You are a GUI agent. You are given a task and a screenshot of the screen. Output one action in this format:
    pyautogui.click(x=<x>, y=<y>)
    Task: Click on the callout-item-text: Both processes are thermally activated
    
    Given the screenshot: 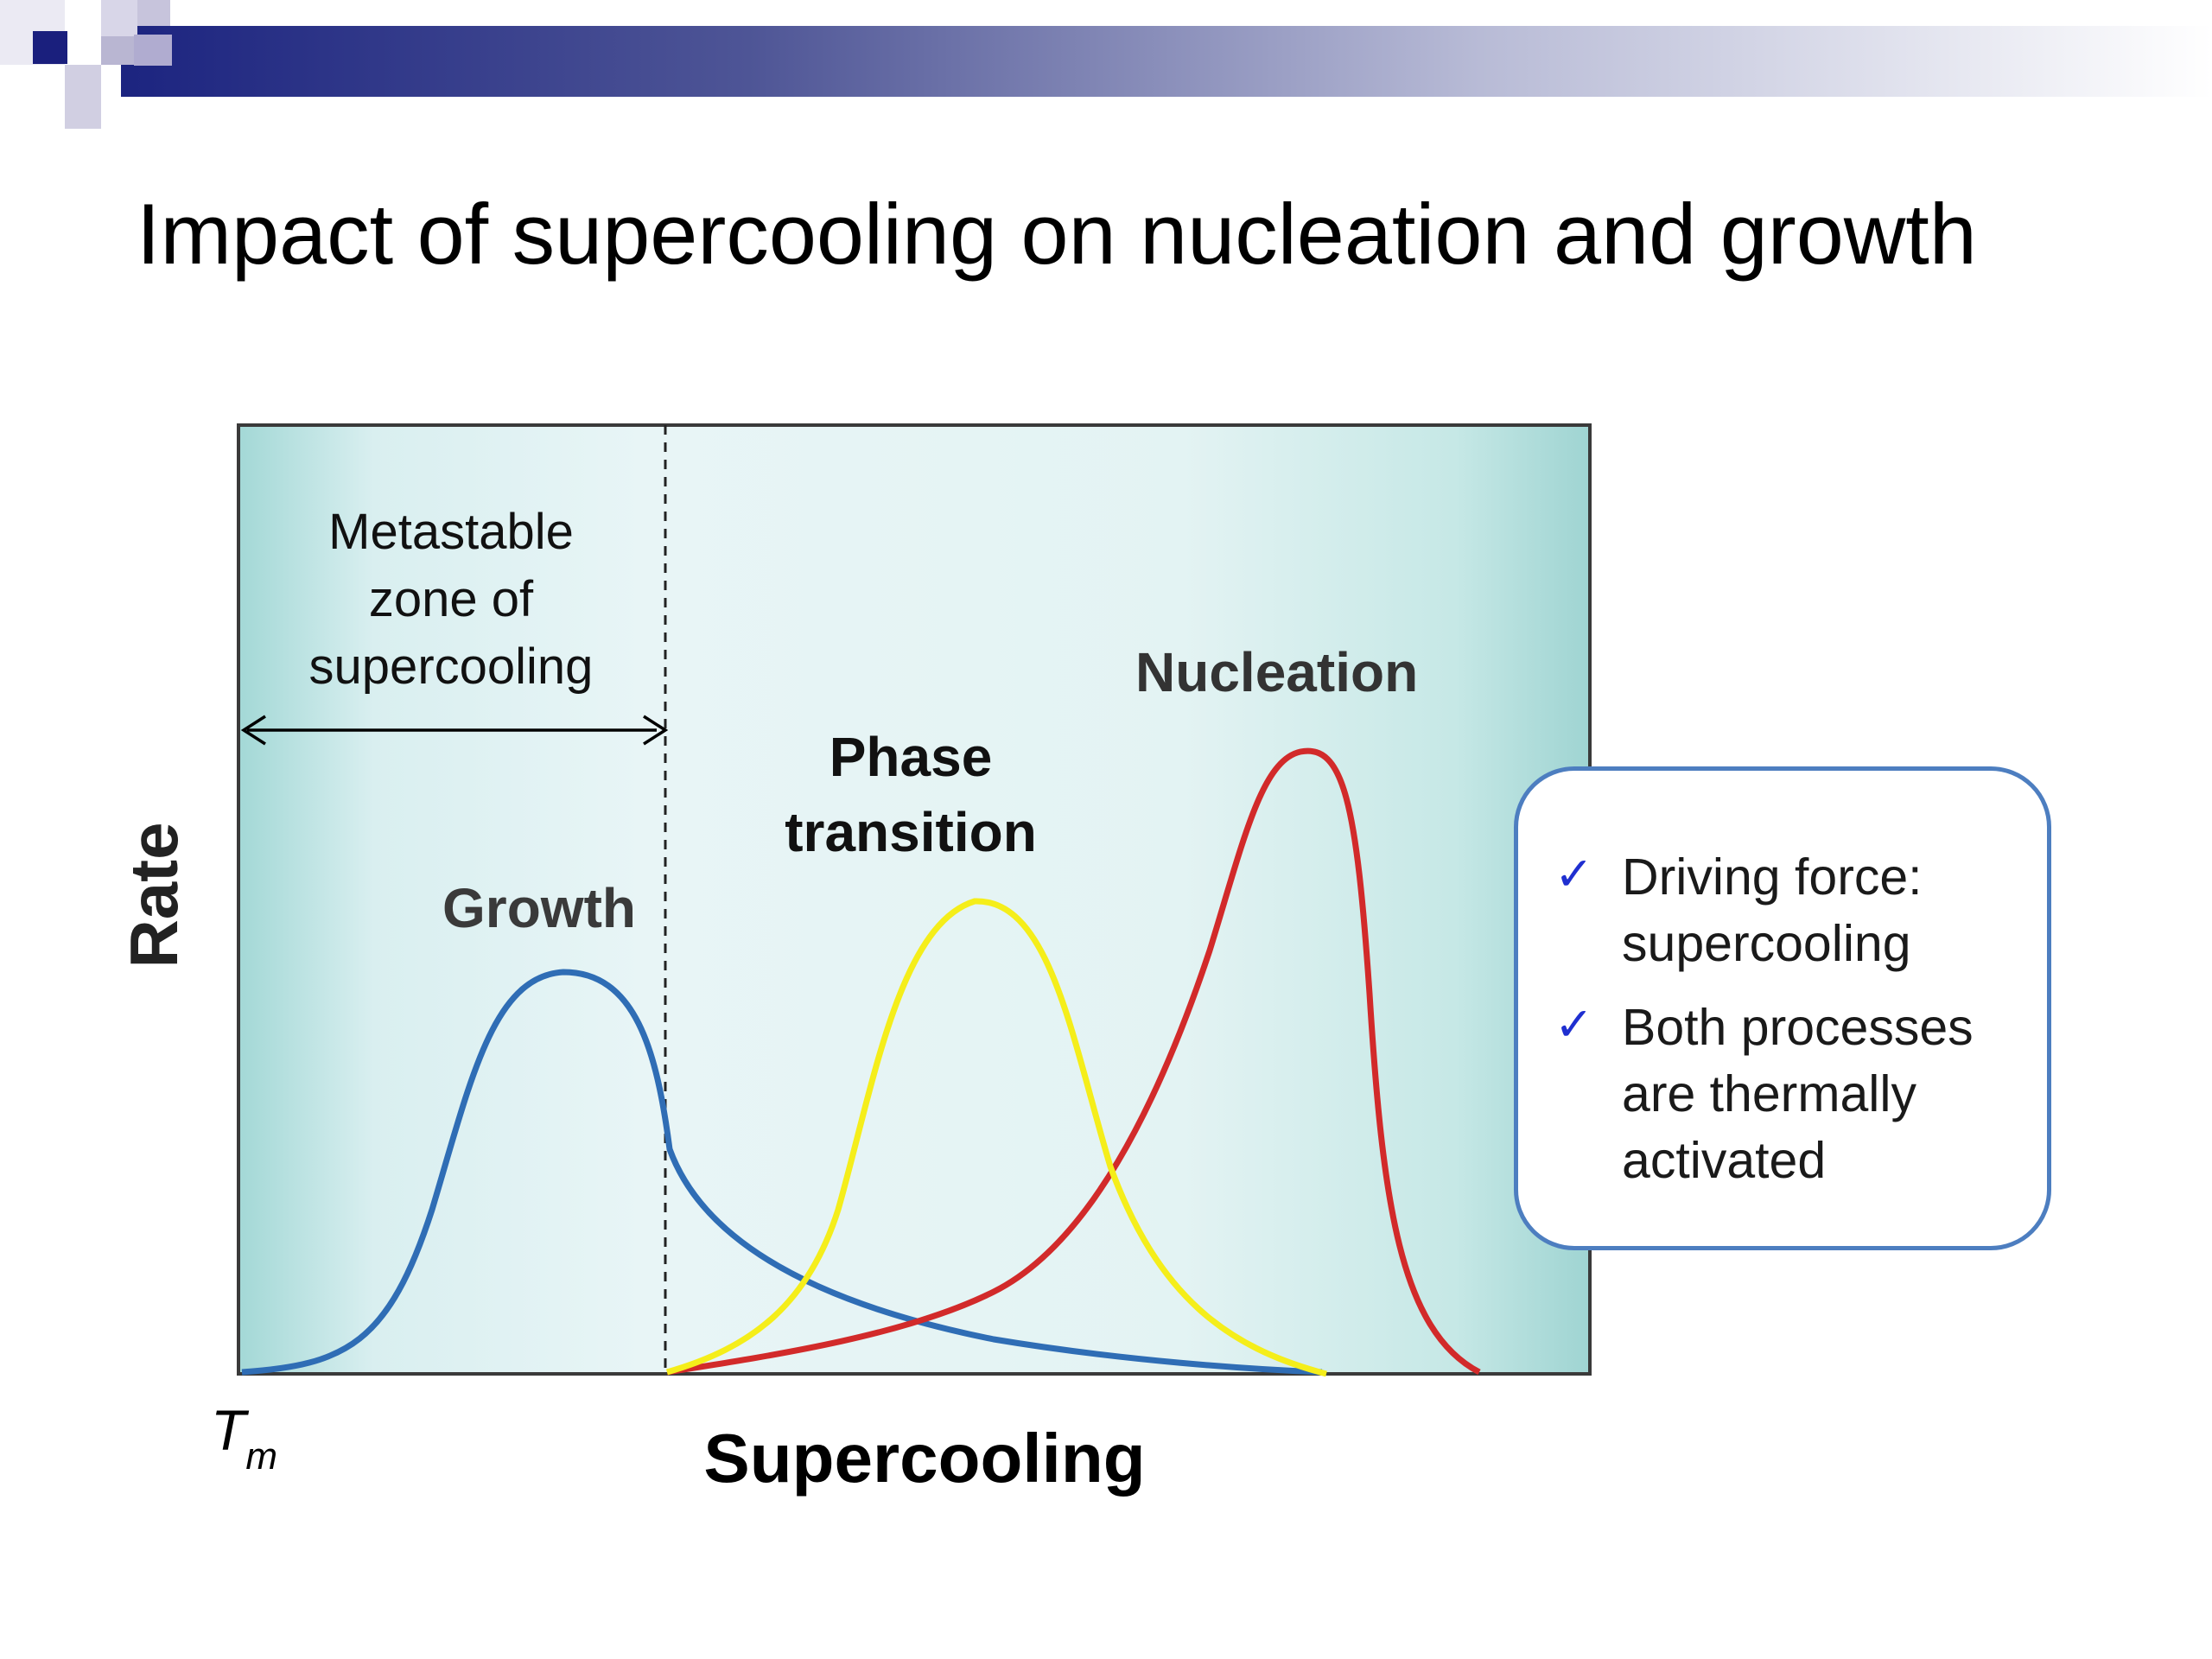 What is the action you would take?
    pyautogui.click(x=1798, y=1094)
    